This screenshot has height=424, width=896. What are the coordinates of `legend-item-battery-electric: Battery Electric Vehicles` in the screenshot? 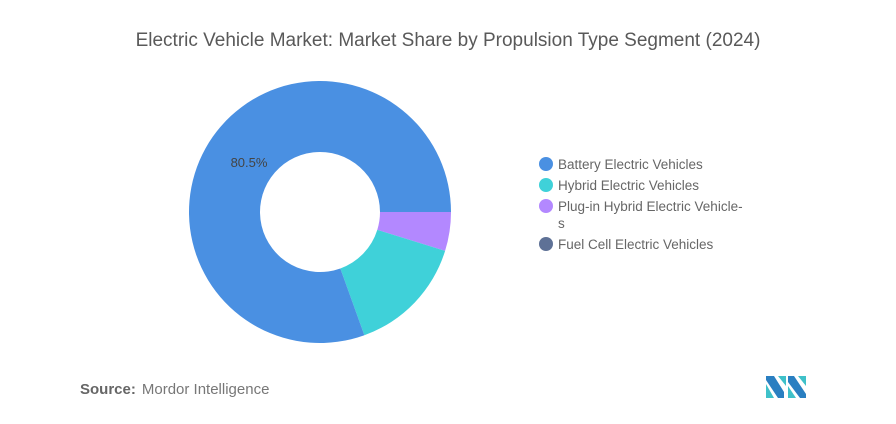 It's located at (648, 164).